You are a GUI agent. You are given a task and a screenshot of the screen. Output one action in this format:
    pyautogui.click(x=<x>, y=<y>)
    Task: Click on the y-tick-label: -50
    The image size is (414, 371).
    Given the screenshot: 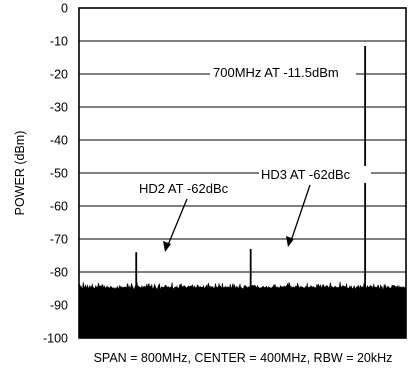 What is the action you would take?
    pyautogui.click(x=59, y=174)
    